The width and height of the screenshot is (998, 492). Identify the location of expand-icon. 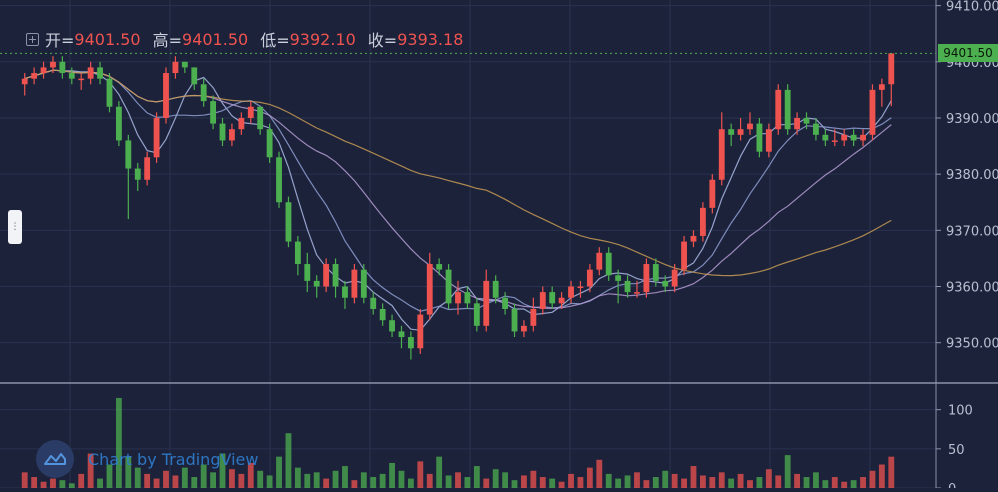
(32, 39).